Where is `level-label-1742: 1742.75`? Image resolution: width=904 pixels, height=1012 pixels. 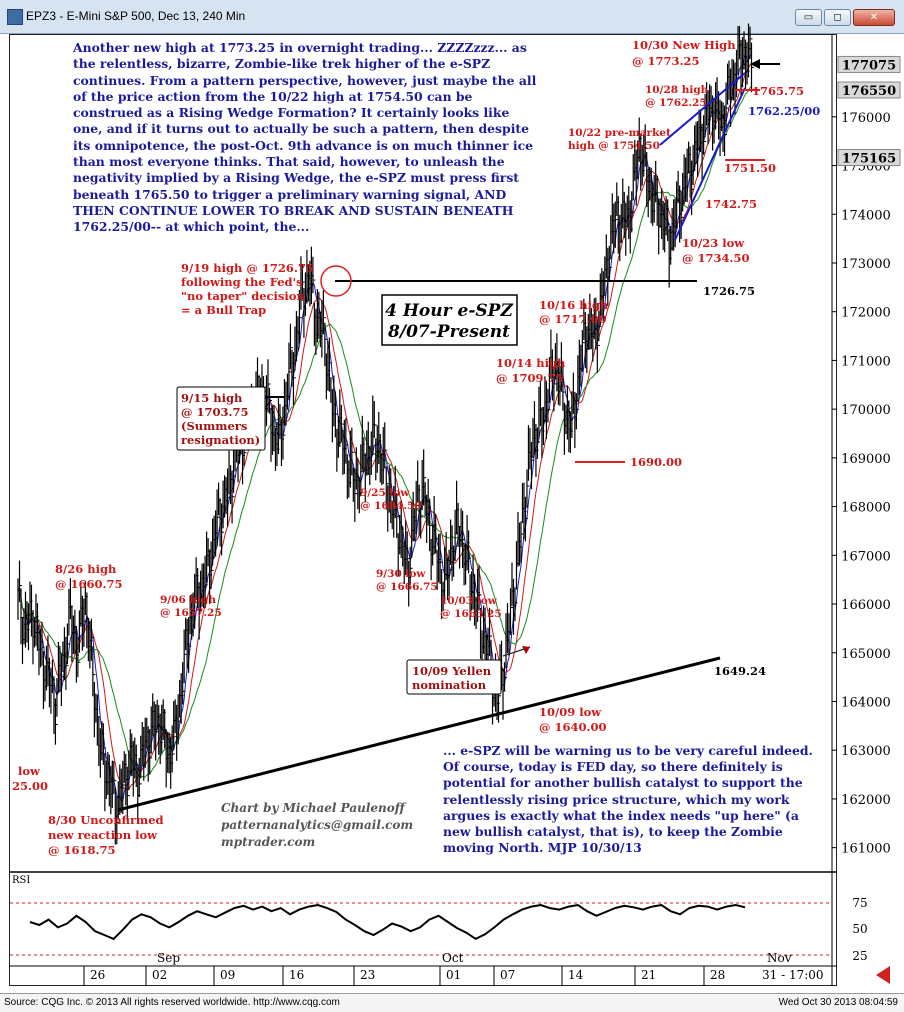 level-label-1742: 1742.75 is located at coordinates (731, 204).